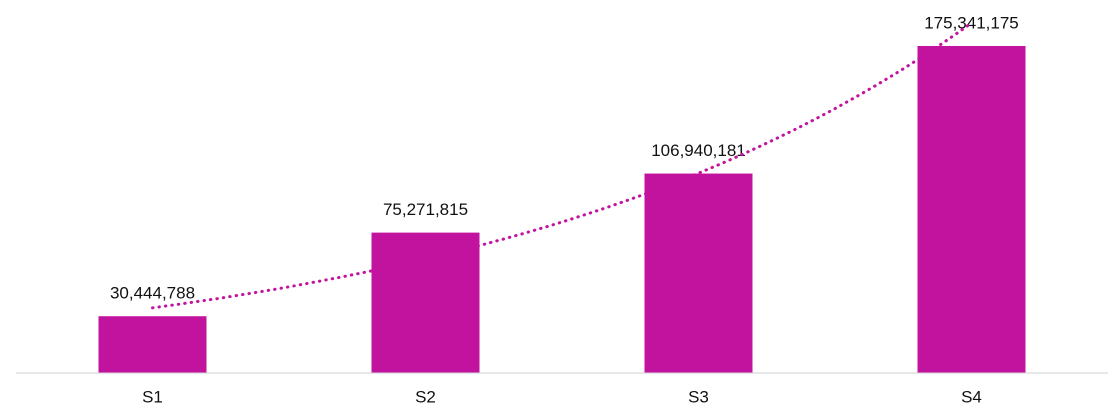  What do you see at coordinates (425, 209) in the screenshot?
I see `data-label: 75,271,815` at bounding box center [425, 209].